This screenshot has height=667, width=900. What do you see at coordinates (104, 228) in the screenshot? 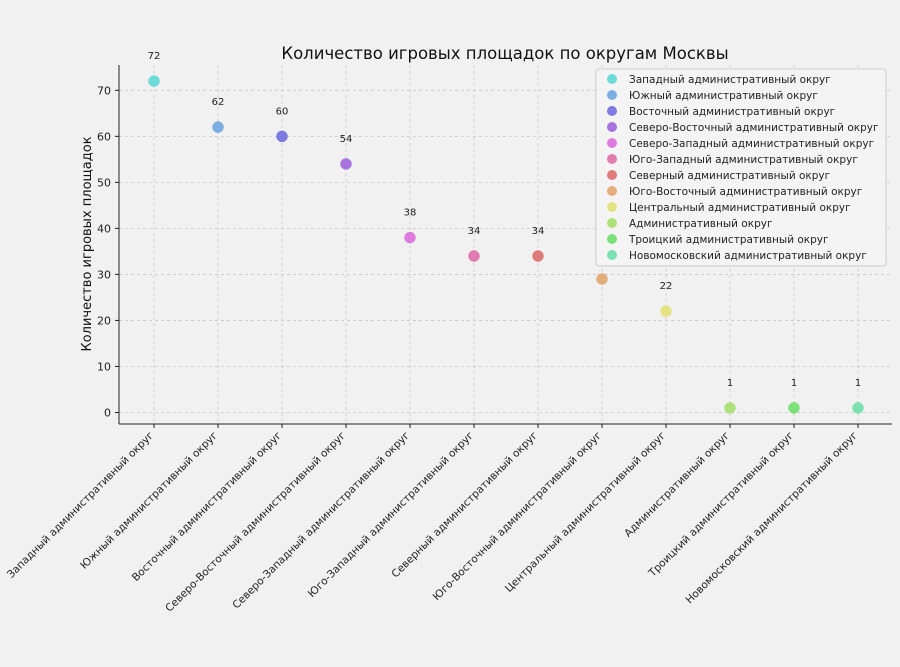
I see `y-tick-label: 40` at bounding box center [104, 228].